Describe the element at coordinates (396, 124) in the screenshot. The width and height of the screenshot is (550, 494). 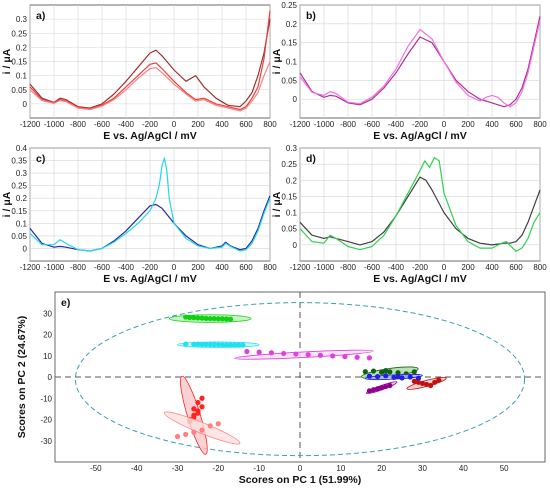
I see `x-tick-label: -400` at that location.